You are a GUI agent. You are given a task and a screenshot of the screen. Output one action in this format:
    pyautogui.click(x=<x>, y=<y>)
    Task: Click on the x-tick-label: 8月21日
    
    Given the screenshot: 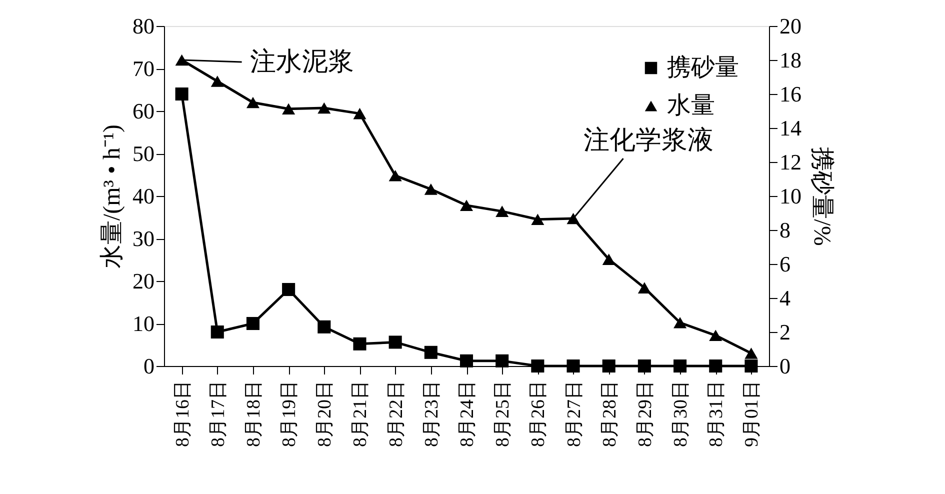 What is the action you would take?
    pyautogui.click(x=361, y=413)
    